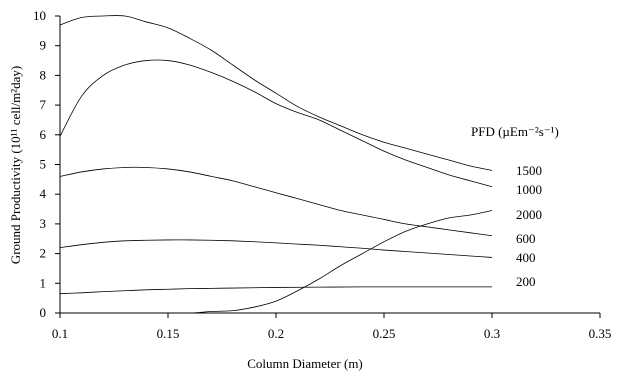 Image resolution: width=621 pixels, height=377 pixels. Describe the element at coordinates (43, 223) in the screenshot. I see `y-tick-label: 3` at that location.